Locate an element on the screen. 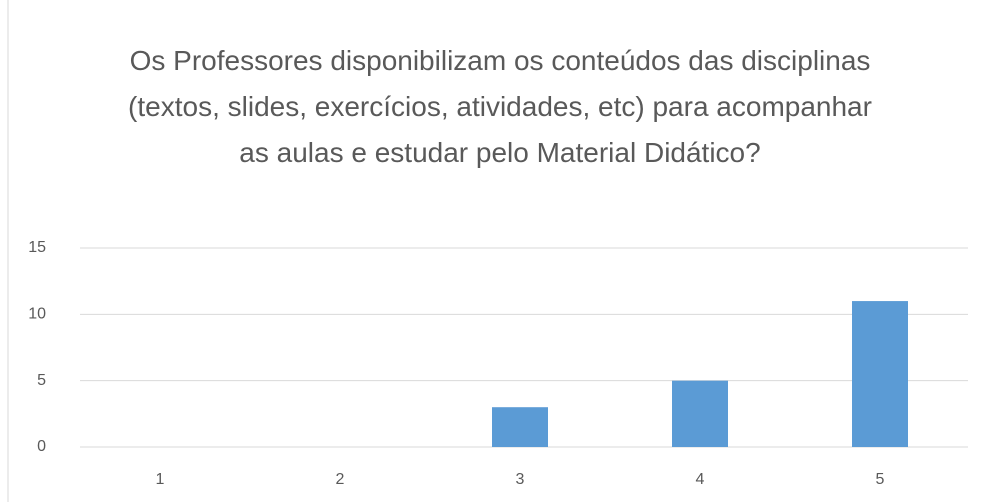 This screenshot has height=502, width=985. x-tick-label: 1 is located at coordinates (160, 479).